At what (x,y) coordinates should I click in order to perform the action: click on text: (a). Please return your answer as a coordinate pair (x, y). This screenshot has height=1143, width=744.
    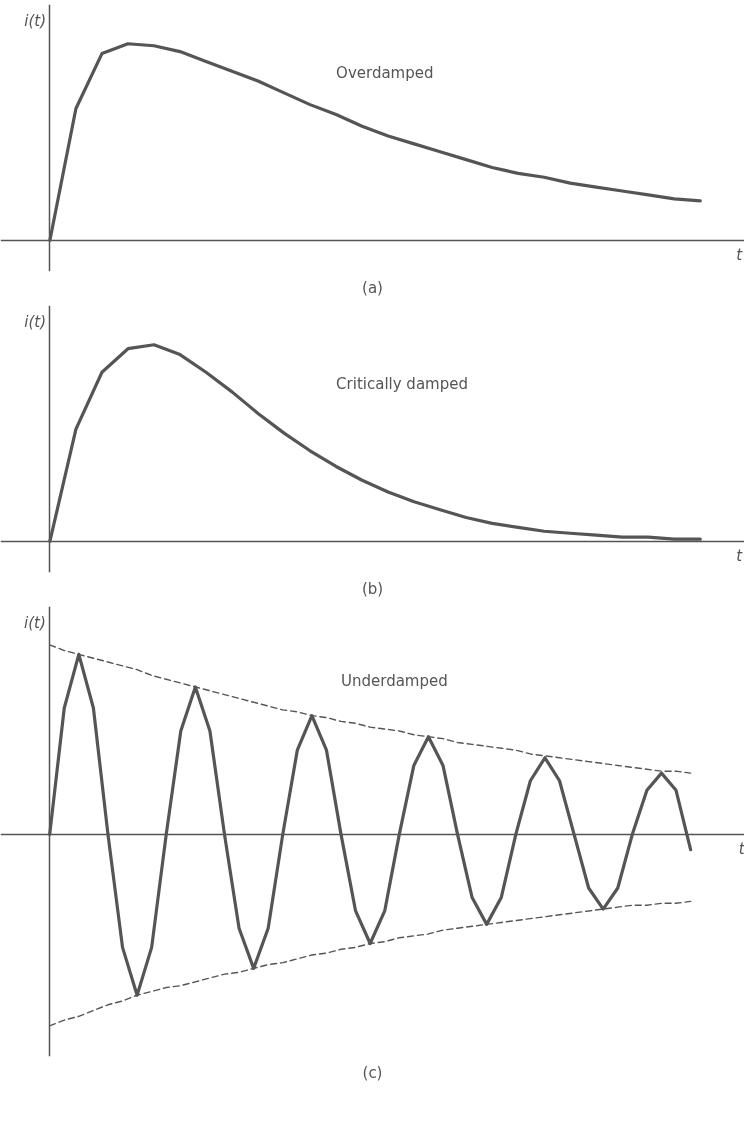
    Looking at the image, I should click on (372, 287).